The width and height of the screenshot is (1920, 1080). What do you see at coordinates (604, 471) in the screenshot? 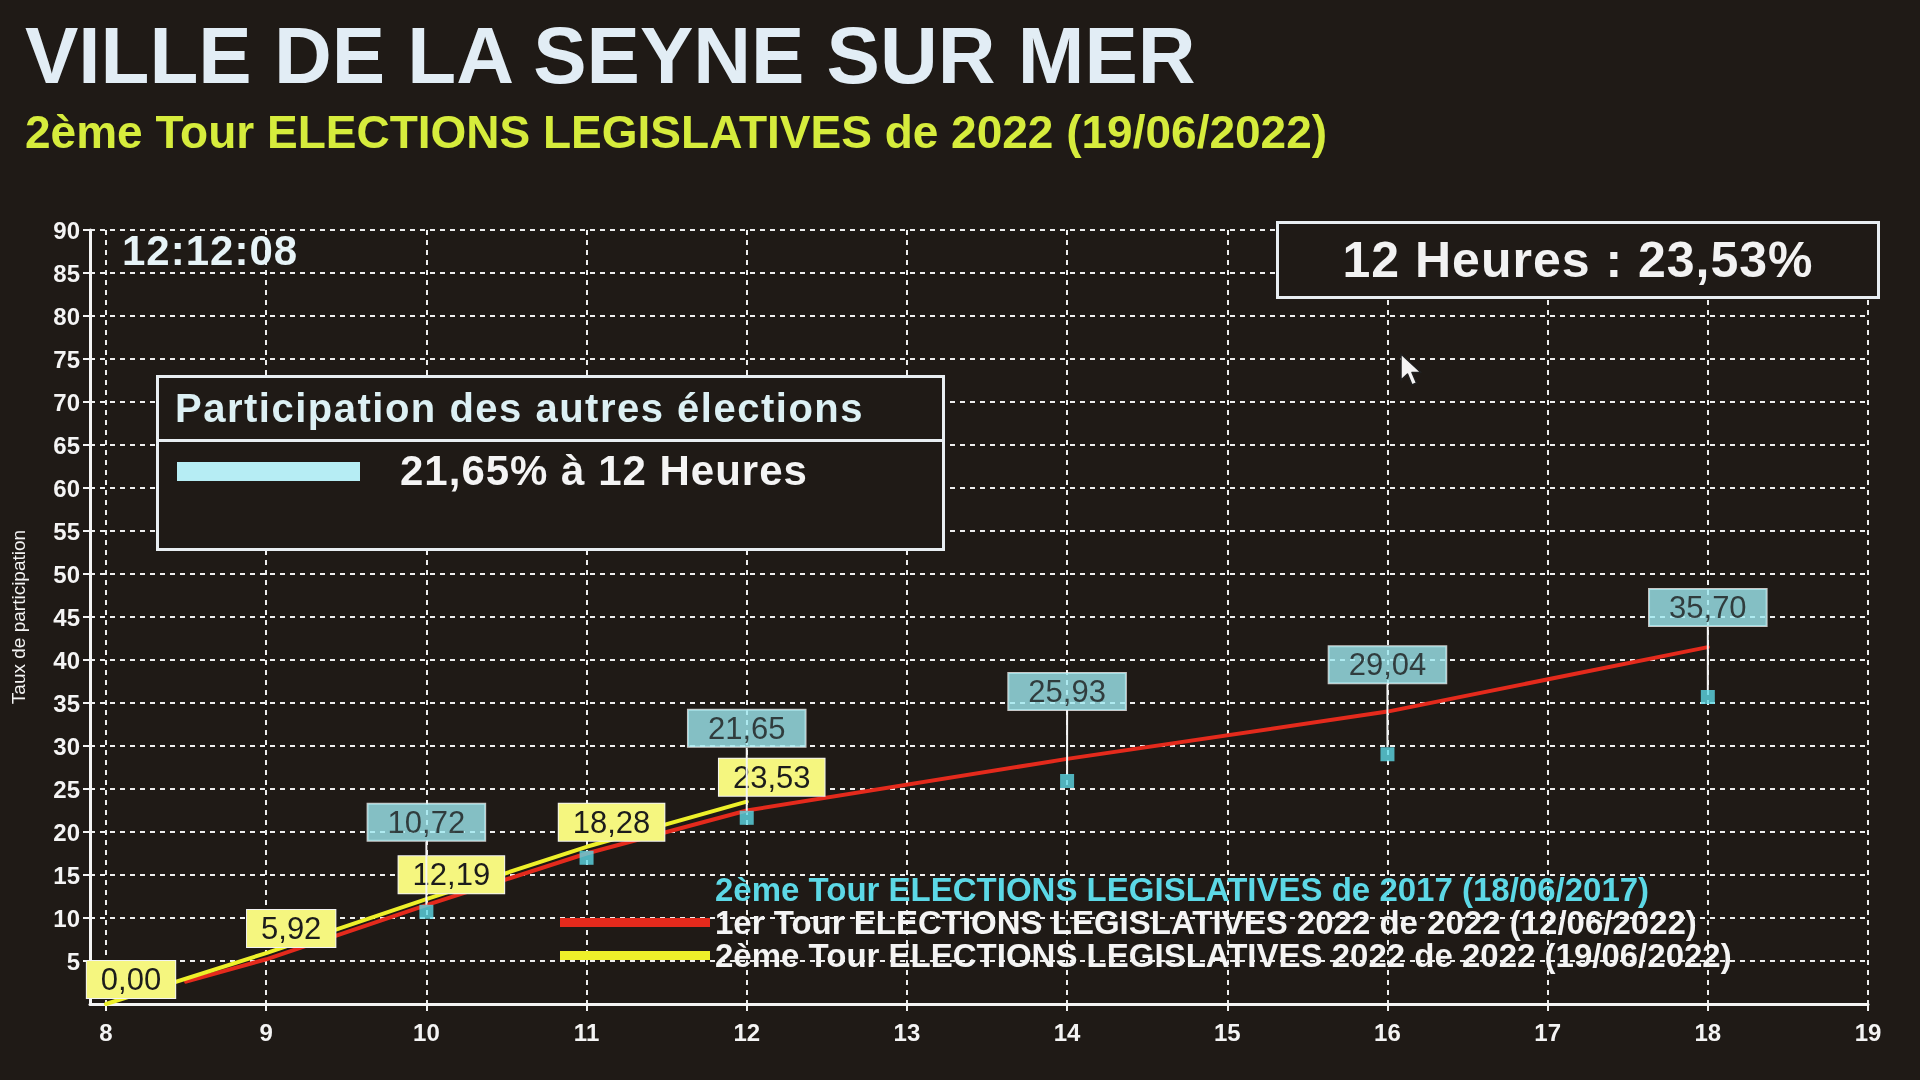
I see `annotation: 21,65% à 12 Heures` at bounding box center [604, 471].